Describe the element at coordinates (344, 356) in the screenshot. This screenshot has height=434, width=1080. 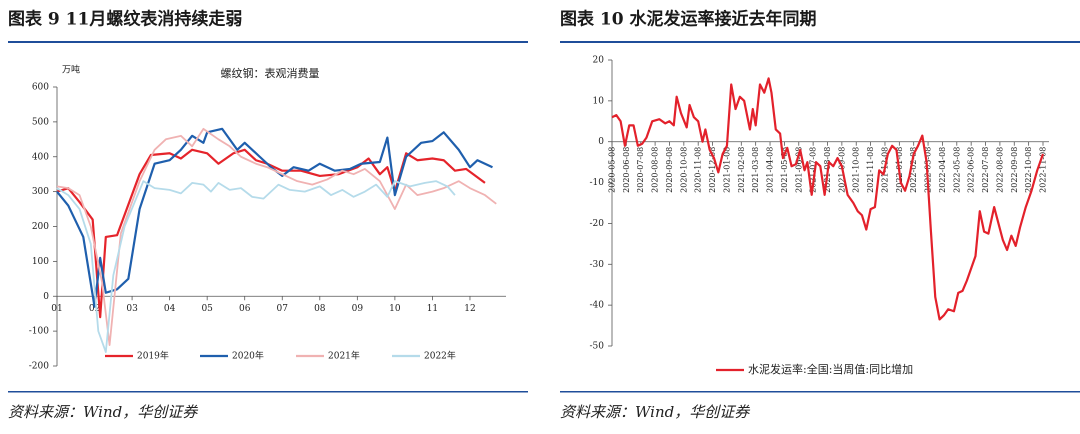
I see `legend-label: 2021年` at that location.